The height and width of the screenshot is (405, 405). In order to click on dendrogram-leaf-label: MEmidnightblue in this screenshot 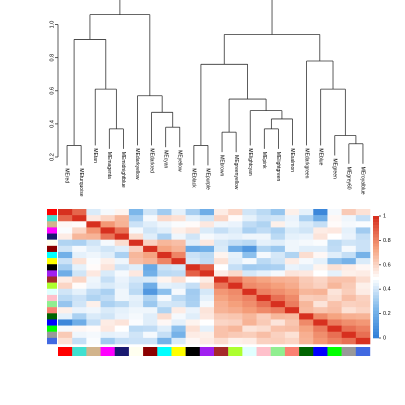, I will do `click(123, 170)`.